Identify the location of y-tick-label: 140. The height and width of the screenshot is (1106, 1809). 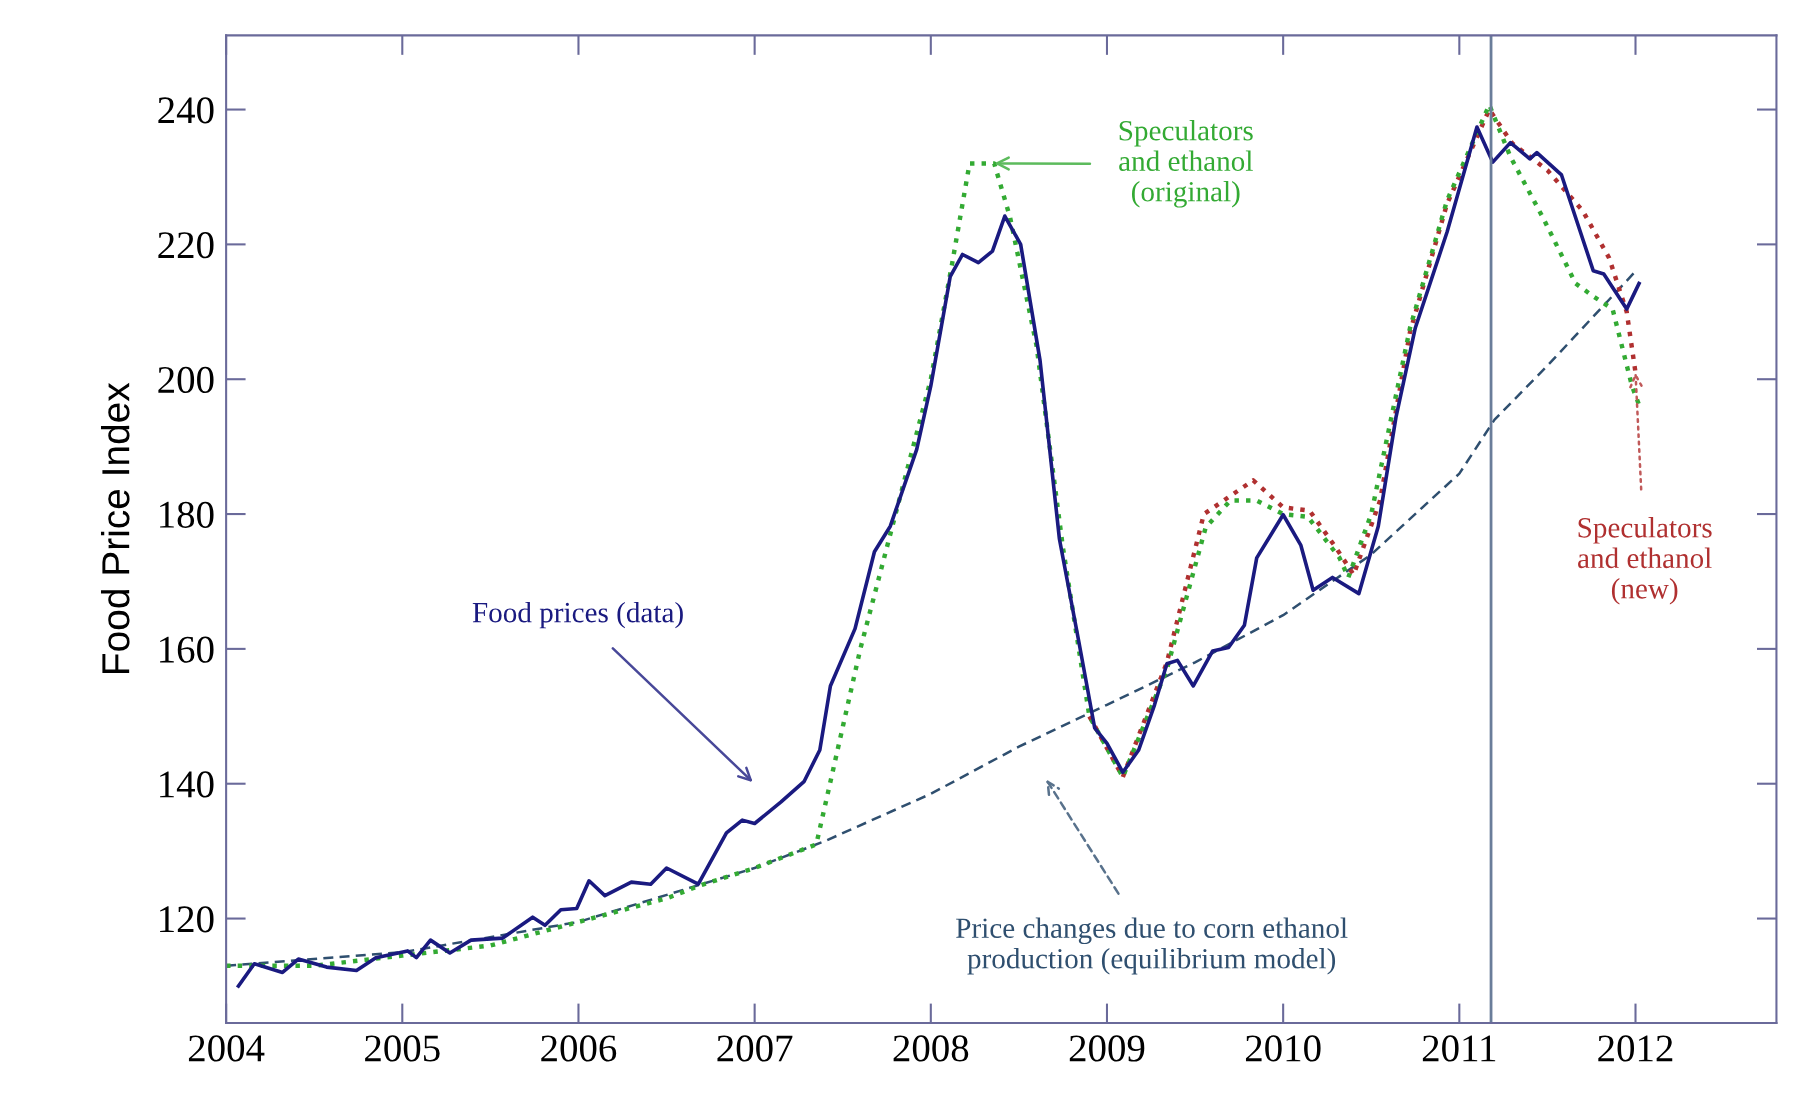
(187, 784).